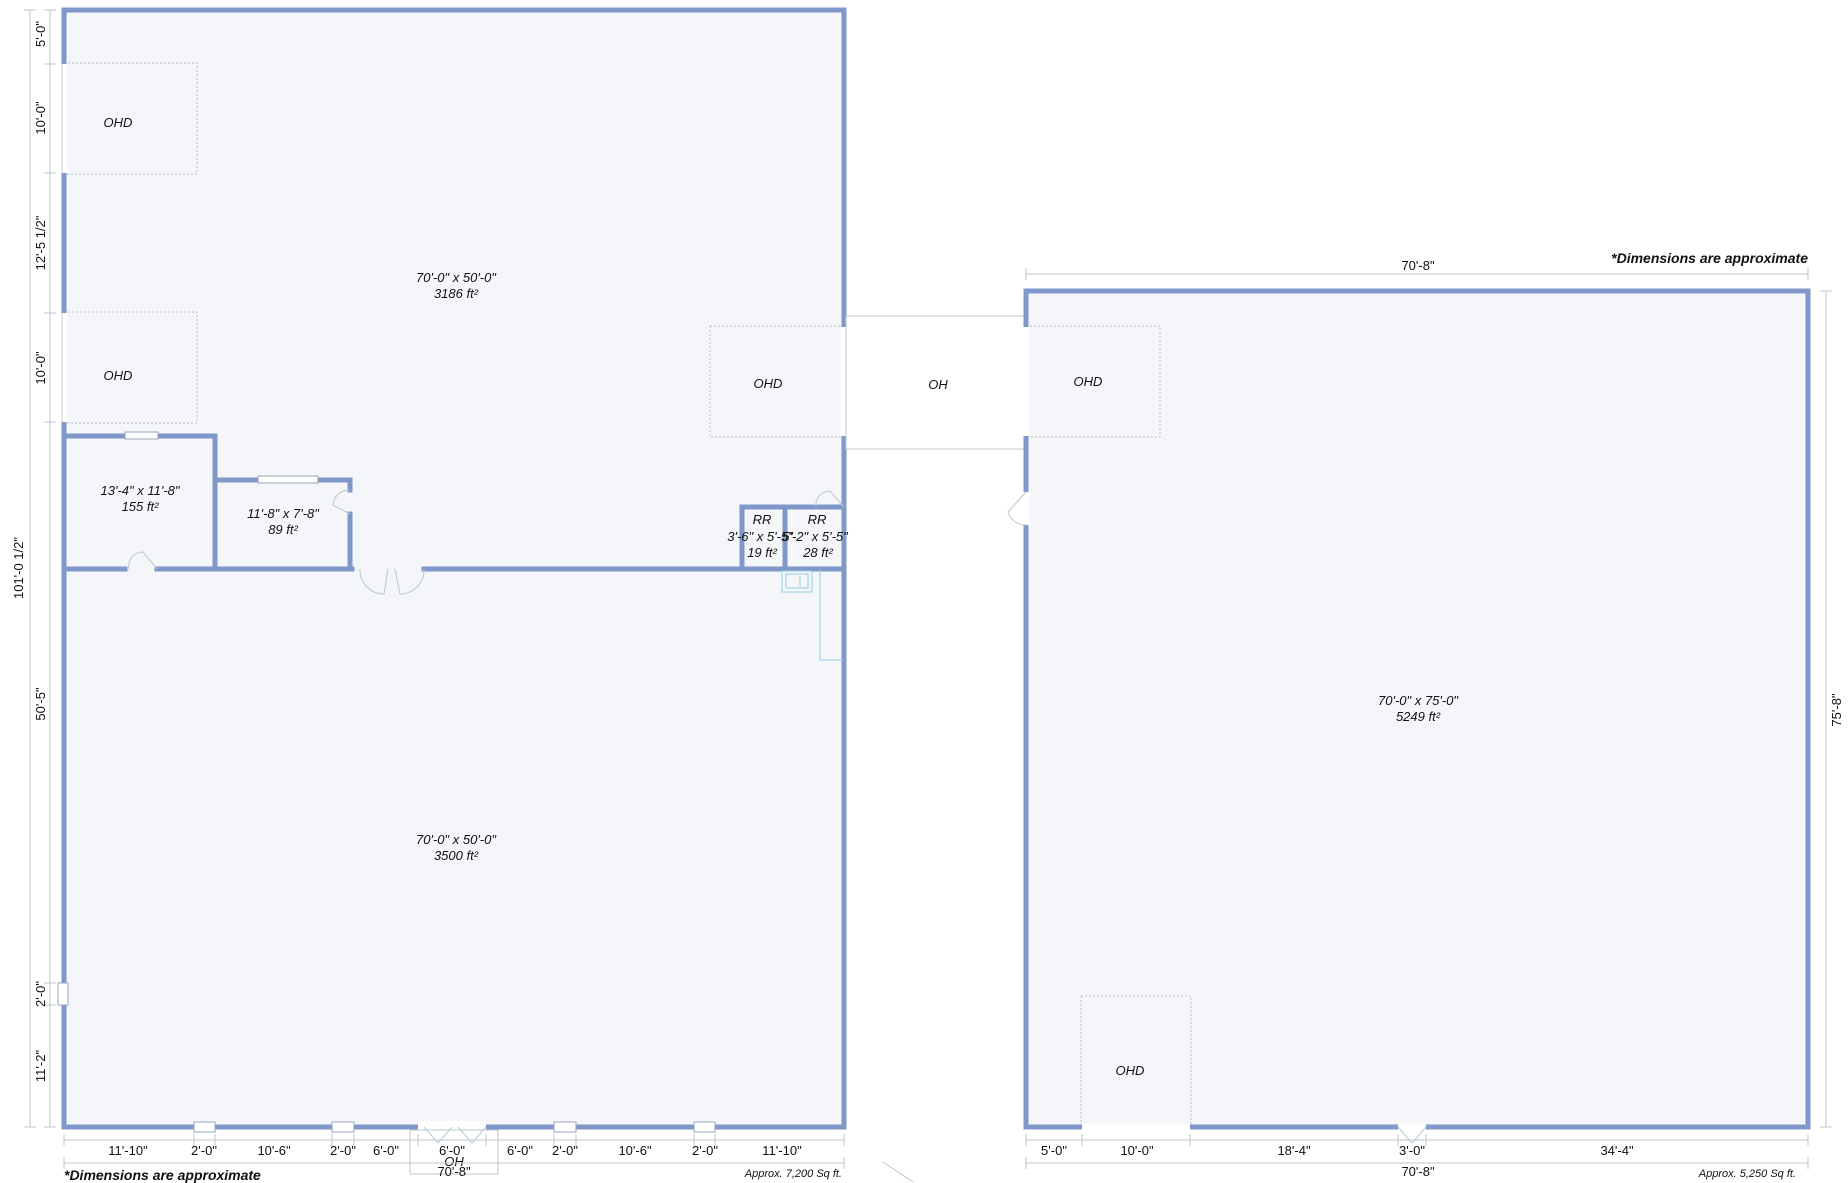 Image resolution: width=1848 pixels, height=1183 pixels. I want to click on bottom-dim-1: 11'-10", so click(128, 1150).